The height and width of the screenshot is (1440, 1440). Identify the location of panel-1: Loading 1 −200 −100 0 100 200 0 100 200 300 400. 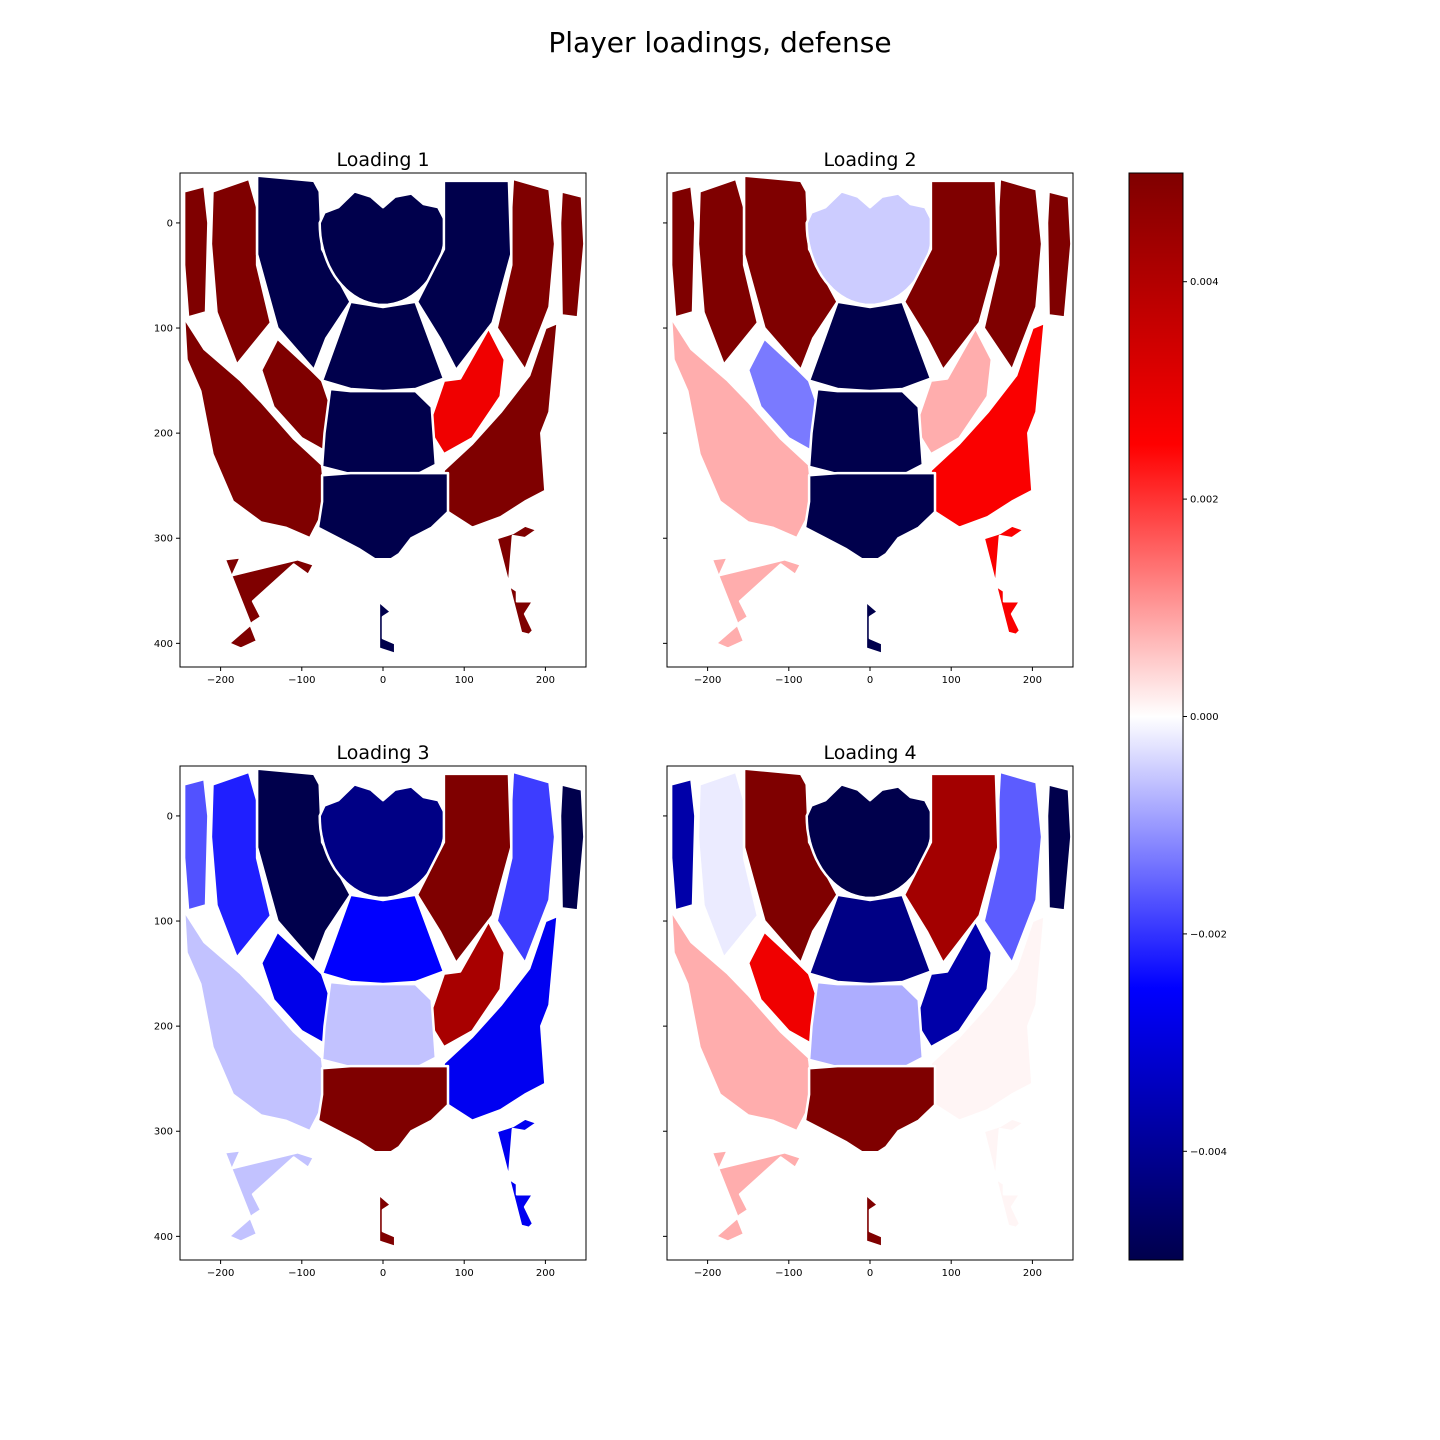
(370, 417).